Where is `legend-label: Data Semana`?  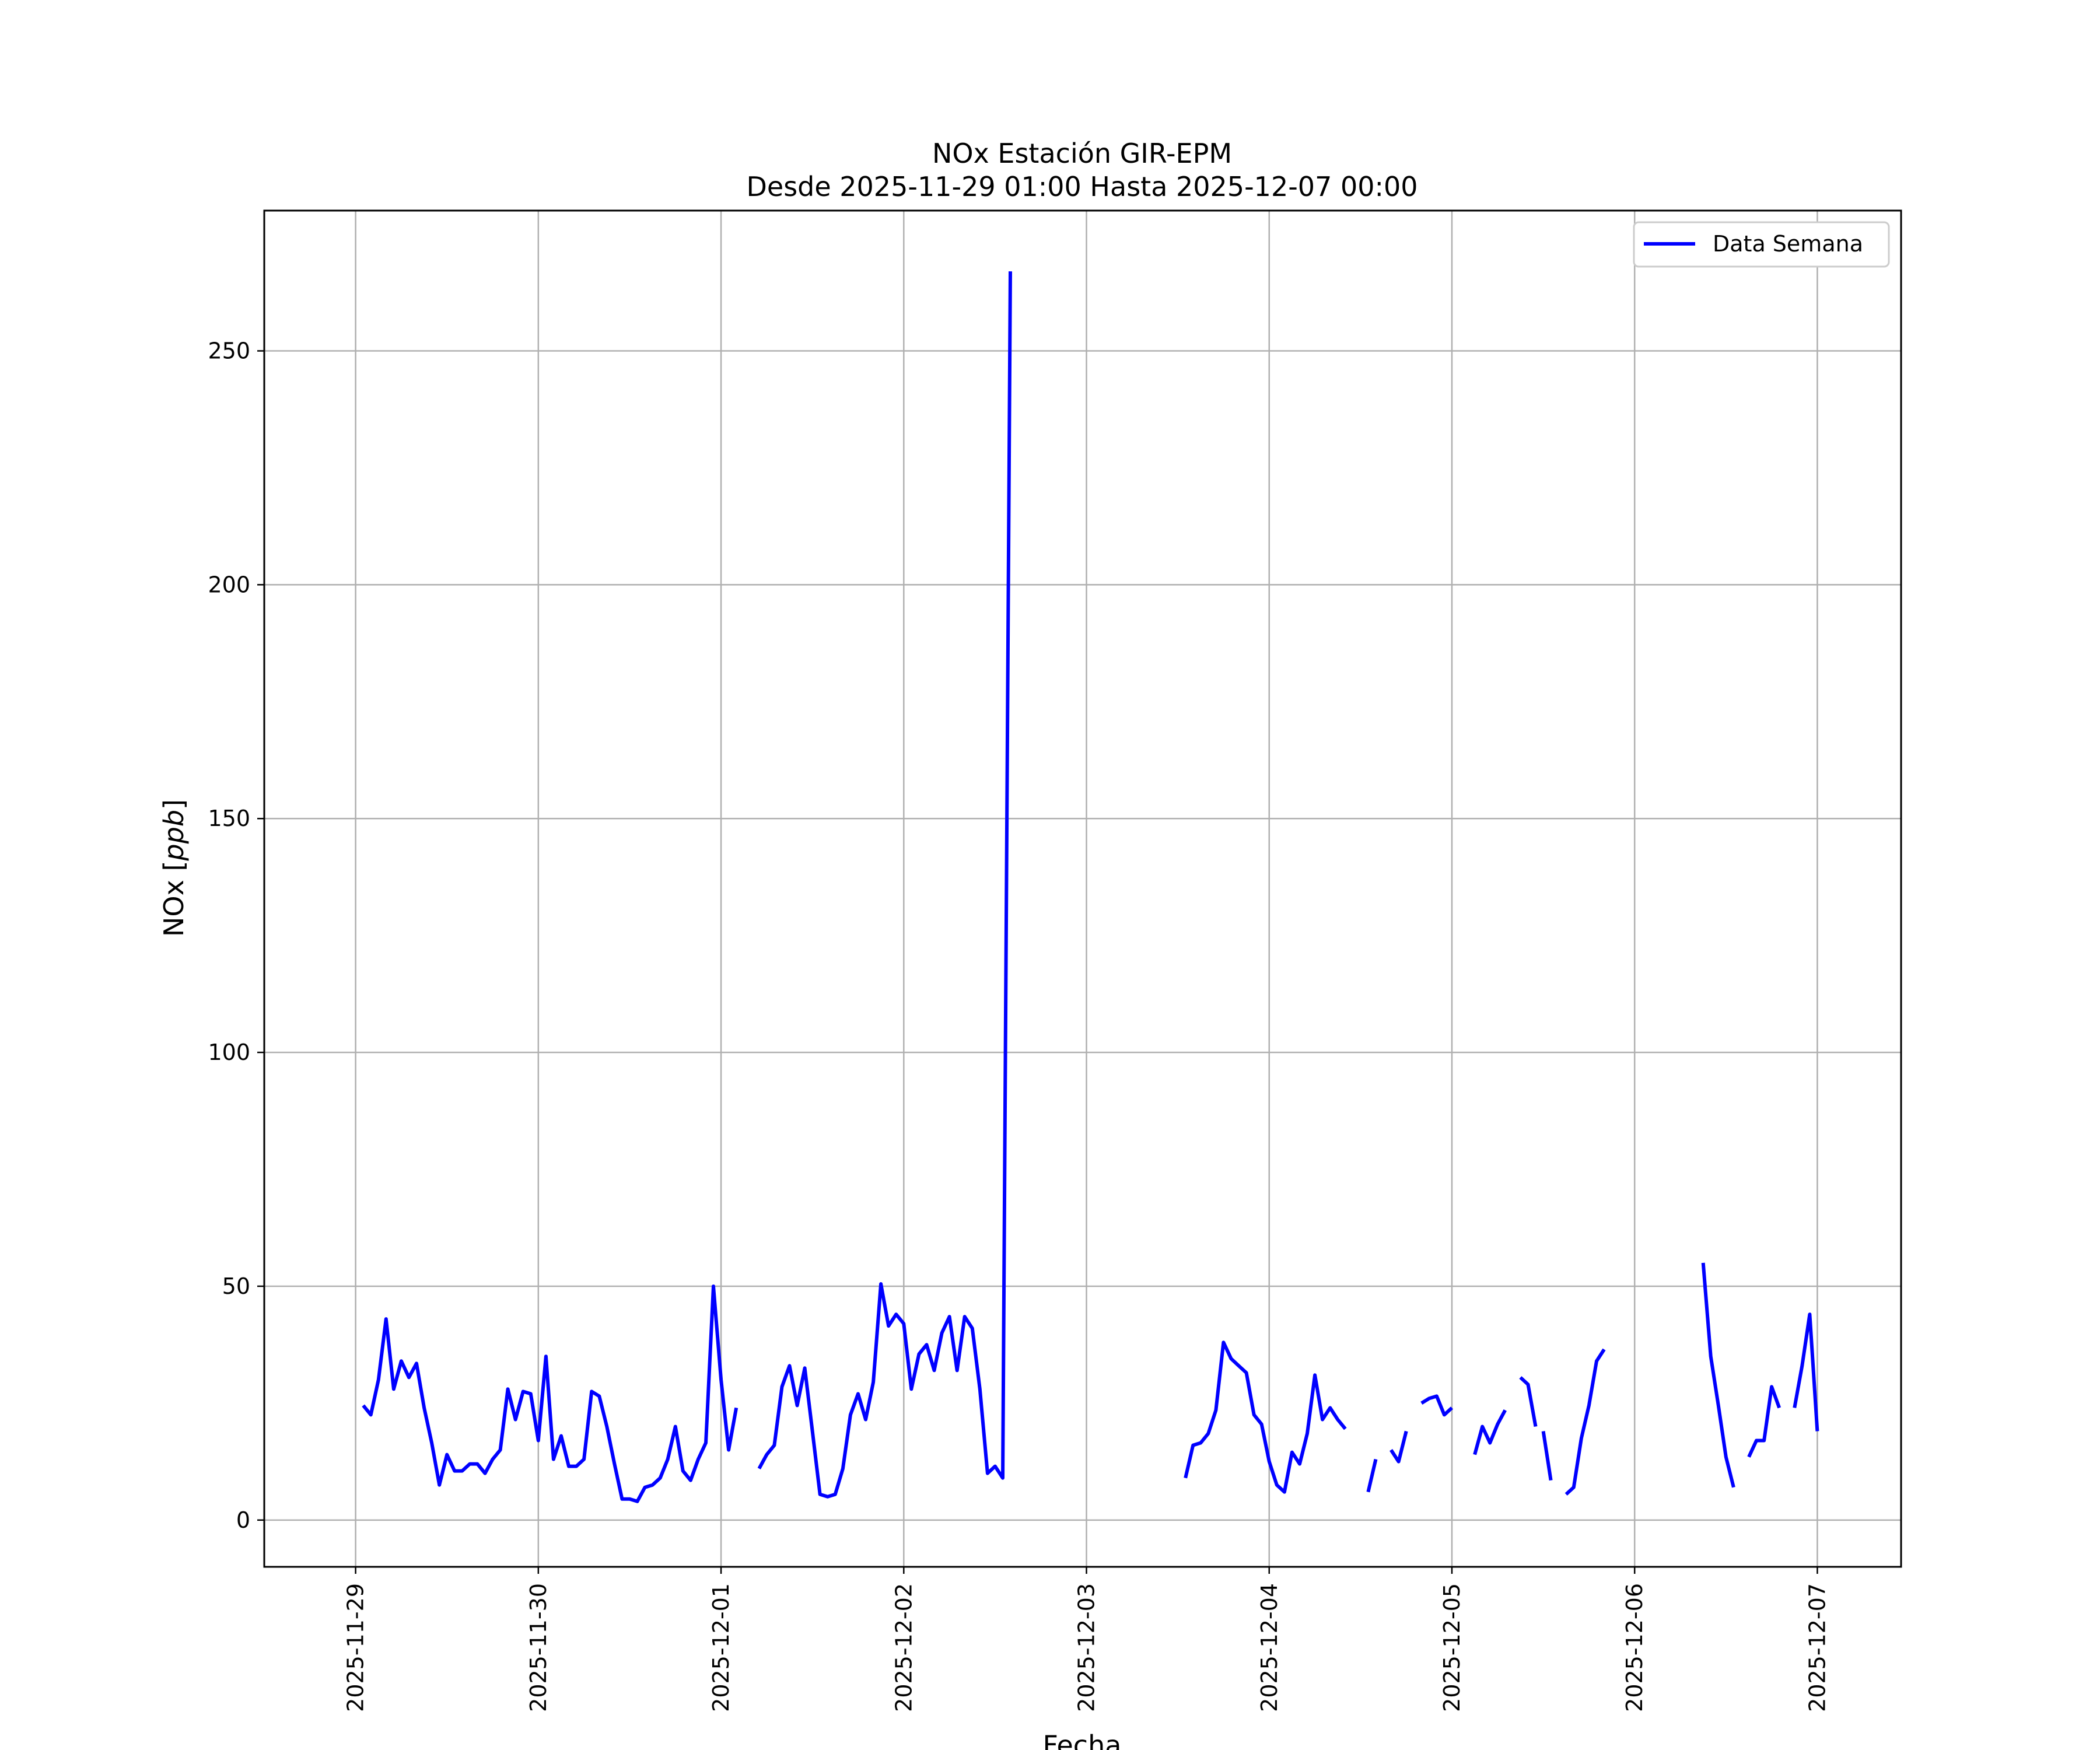 legend-label: Data Semana is located at coordinates (1788, 244).